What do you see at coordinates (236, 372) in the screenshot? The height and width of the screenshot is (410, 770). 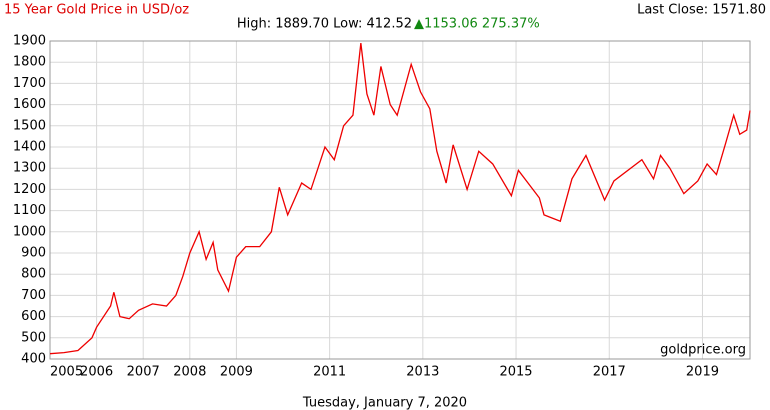 I see `x-tick-label: 2009` at bounding box center [236, 372].